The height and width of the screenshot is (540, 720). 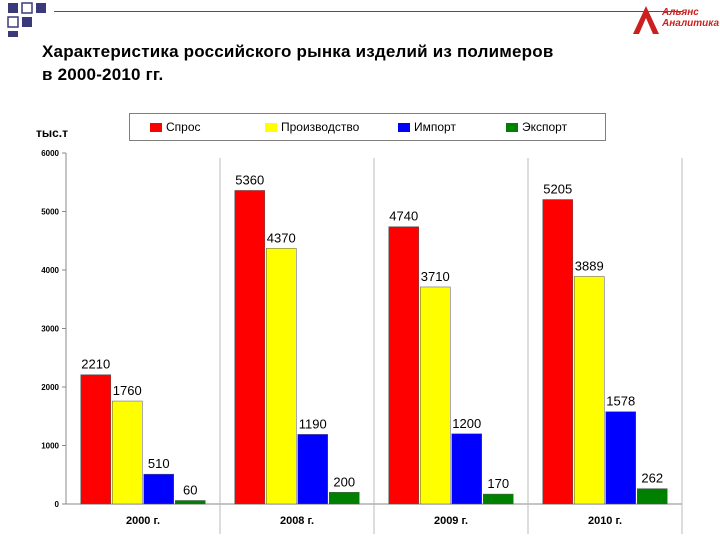 What do you see at coordinates (95, 364) in the screenshot?
I see `data-label: 2210` at bounding box center [95, 364].